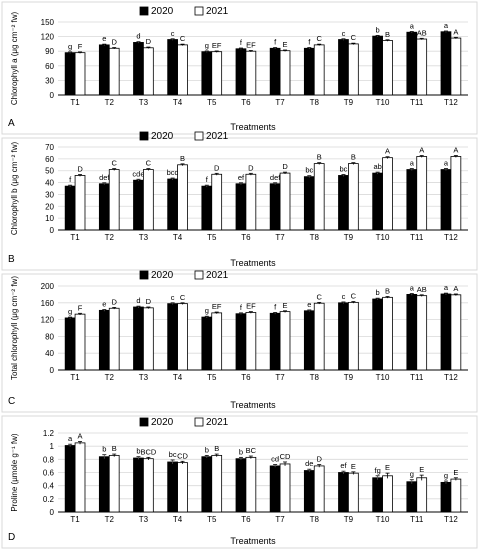 The width and height of the screenshot is (479, 550). Describe the element at coordinates (241, 72) in the screenshot. I see `bar-2020-T6` at that location.